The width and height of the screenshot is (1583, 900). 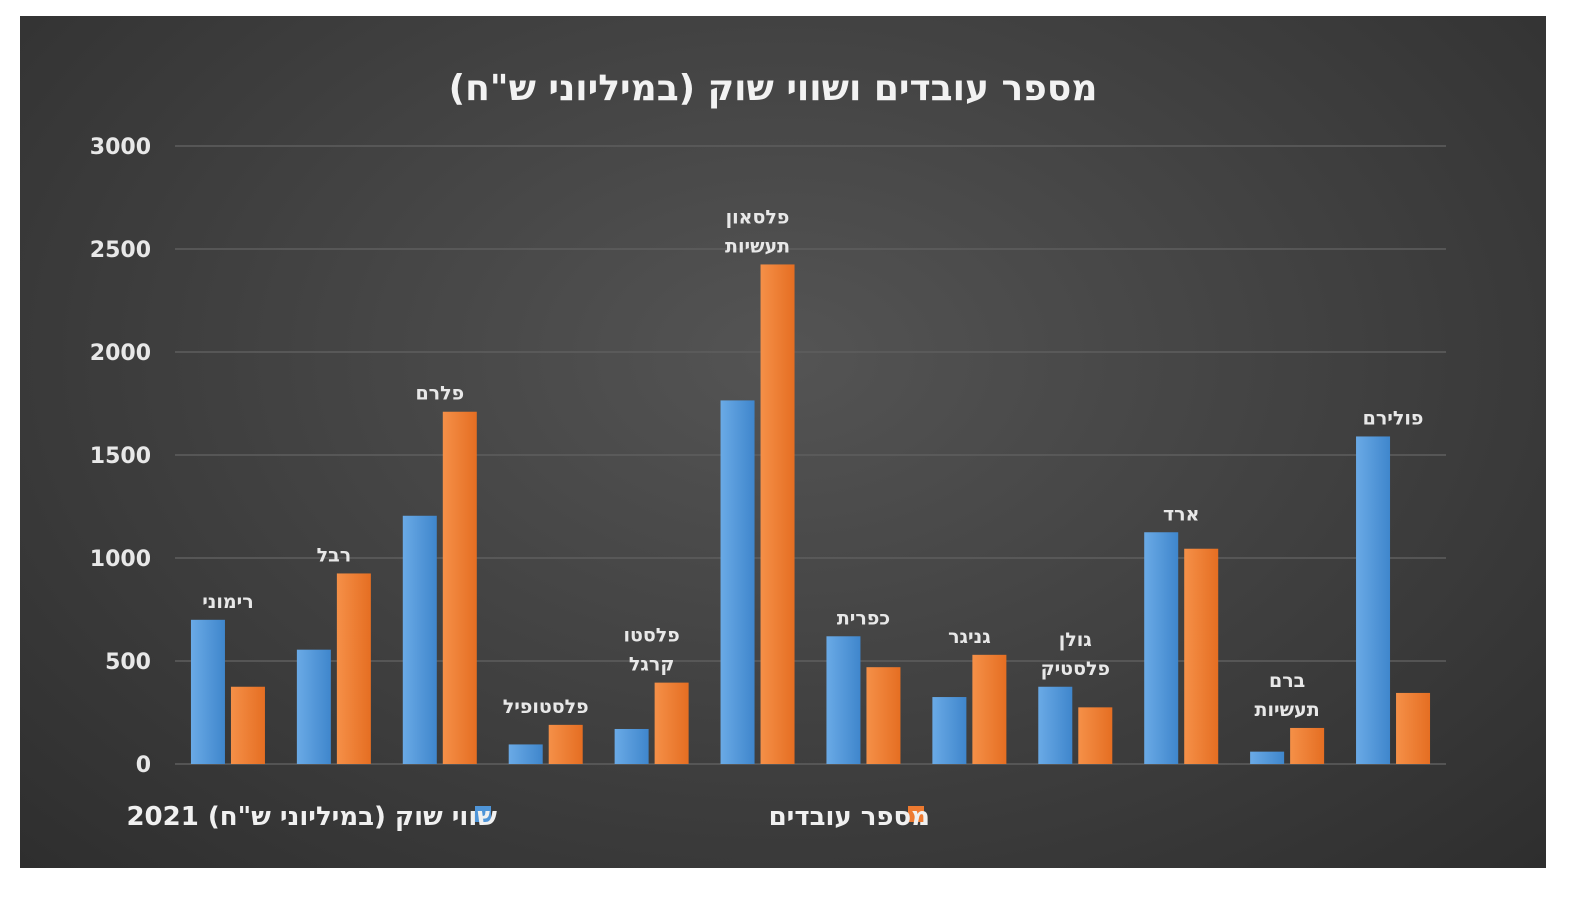 What do you see at coordinates (120, 147) in the screenshot?
I see `y-tick-label: 3000` at bounding box center [120, 147].